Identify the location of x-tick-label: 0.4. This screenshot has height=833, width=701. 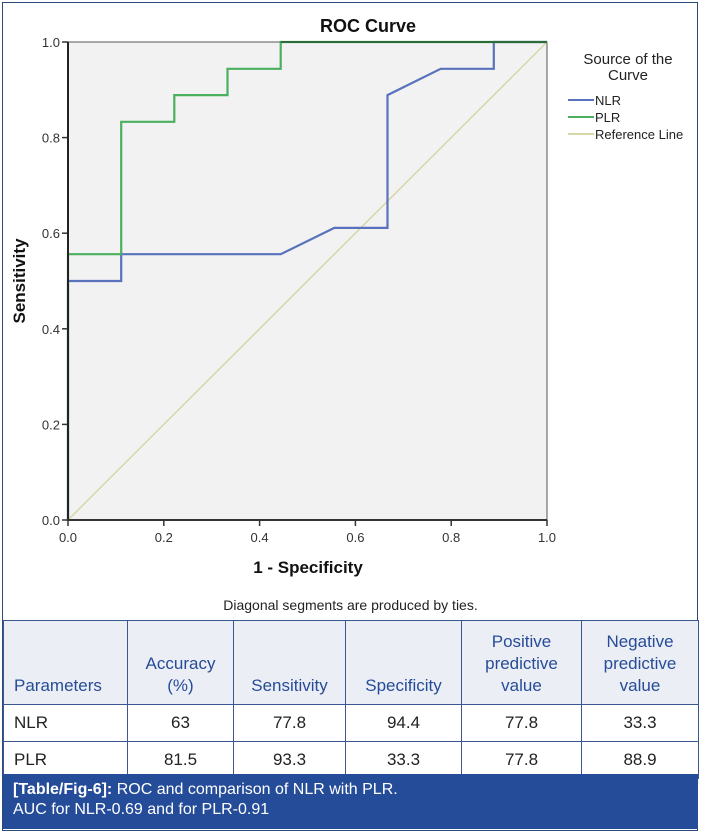
(260, 537).